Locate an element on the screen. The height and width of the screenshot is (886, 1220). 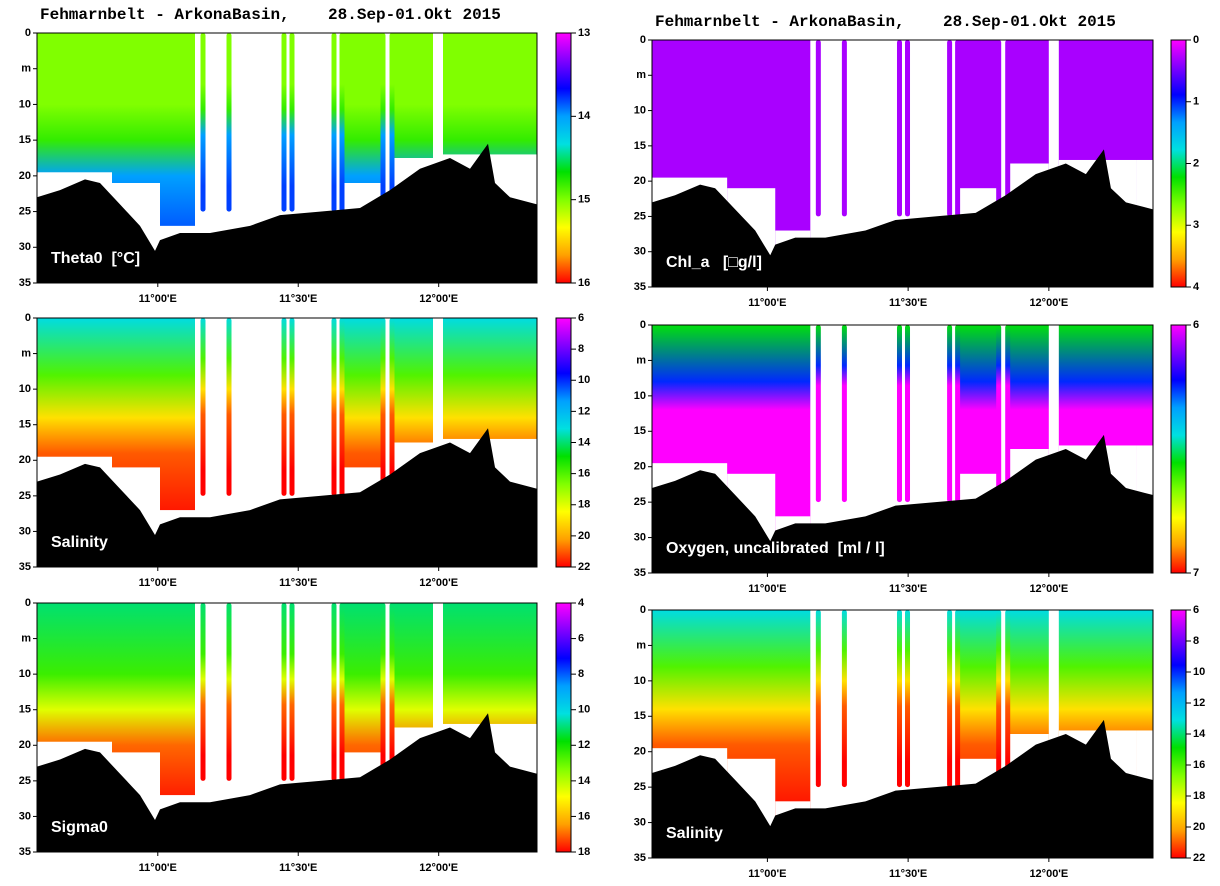
colorbar-tick-label: 2 is located at coordinates (1196, 163).